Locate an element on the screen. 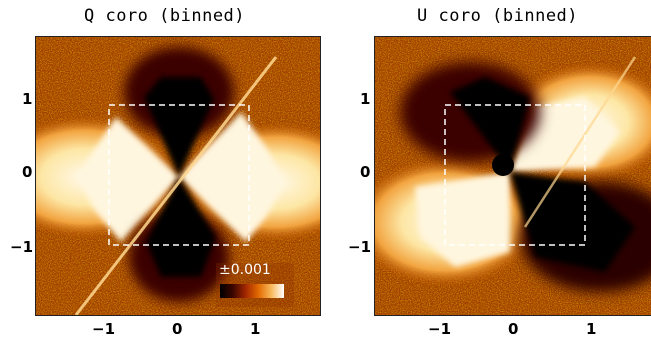  panel-title-q: Q coro (binned) is located at coordinates (165, 16).